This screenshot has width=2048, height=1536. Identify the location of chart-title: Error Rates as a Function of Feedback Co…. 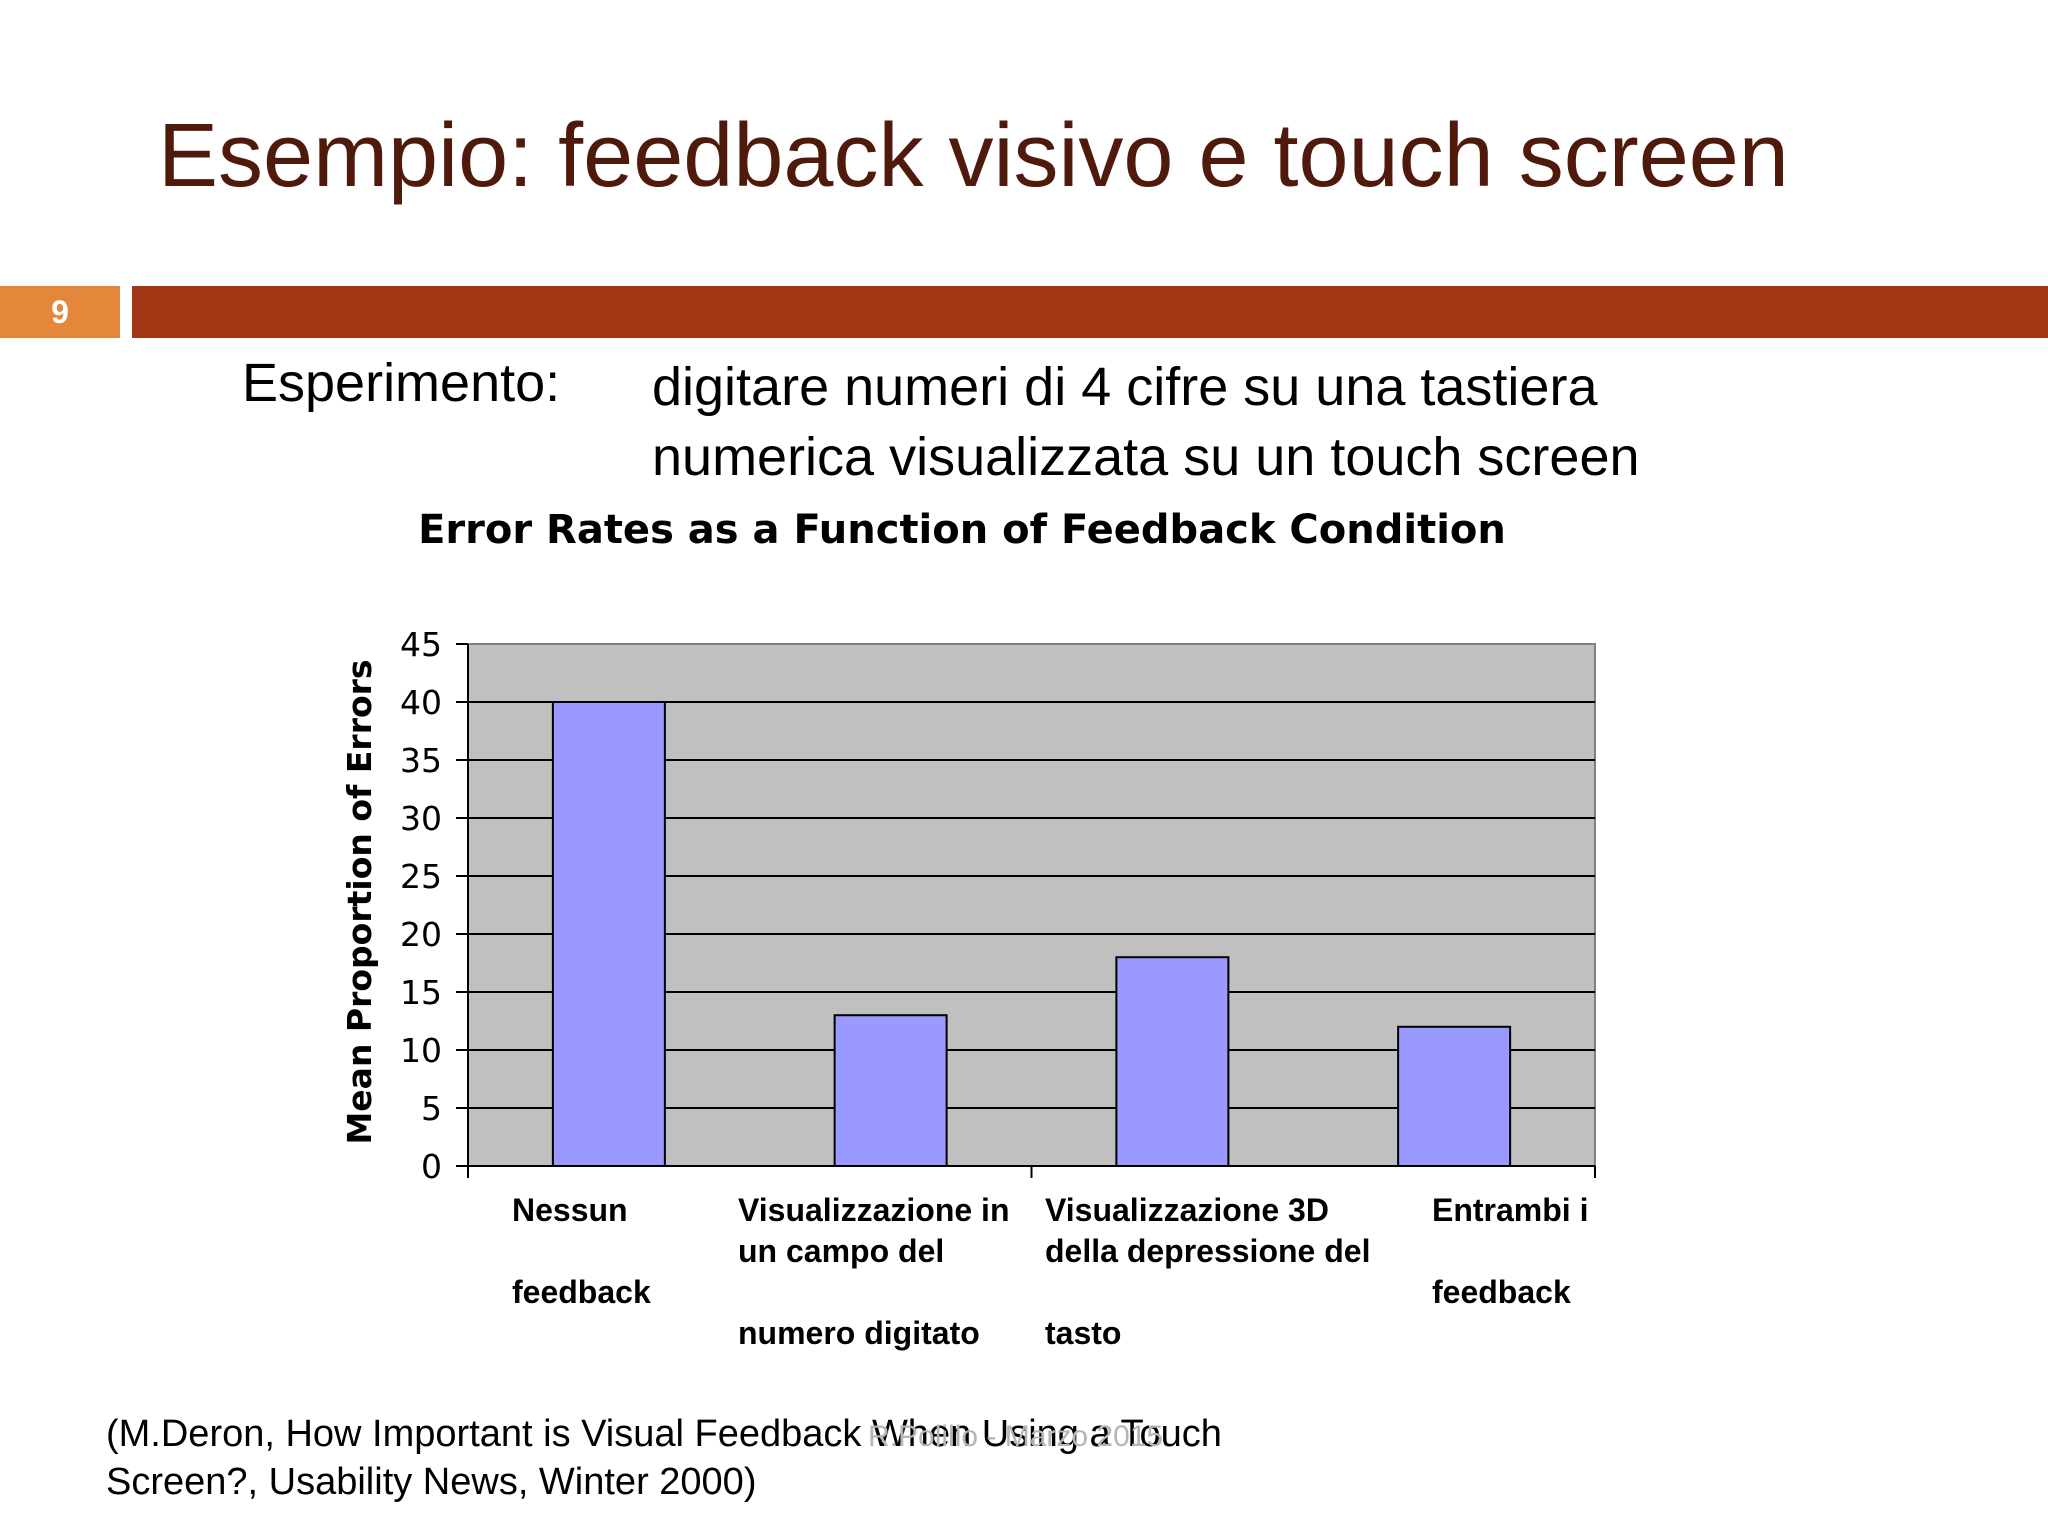
(962, 530).